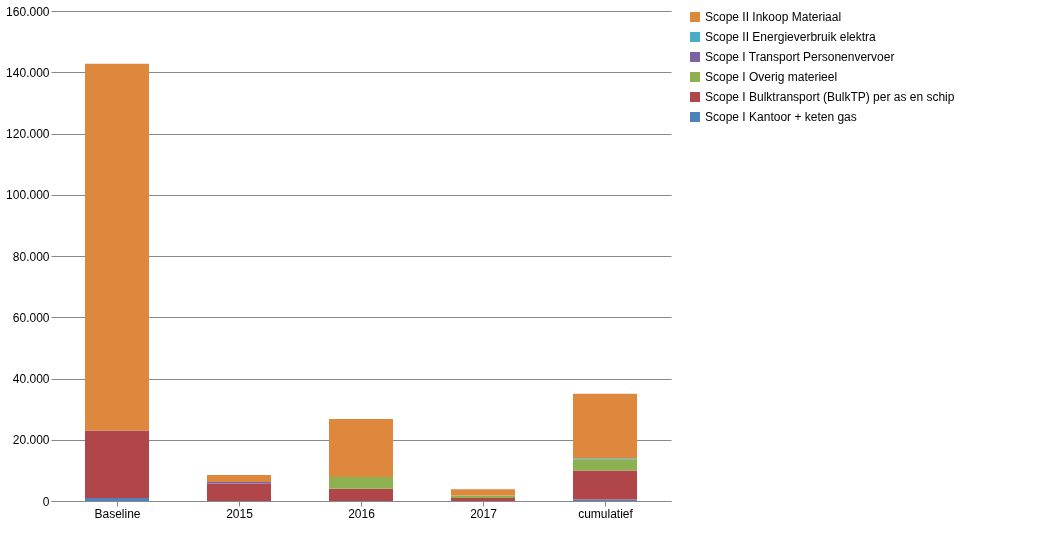  Describe the element at coordinates (240, 513) in the screenshot. I see `x-tick-label: 2015` at that location.